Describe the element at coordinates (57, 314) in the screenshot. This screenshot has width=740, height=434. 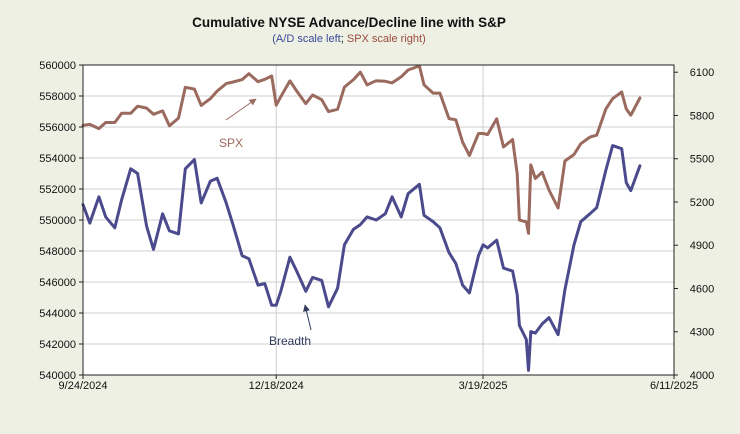
I see `left-axis-tick-label: 544000` at that location.